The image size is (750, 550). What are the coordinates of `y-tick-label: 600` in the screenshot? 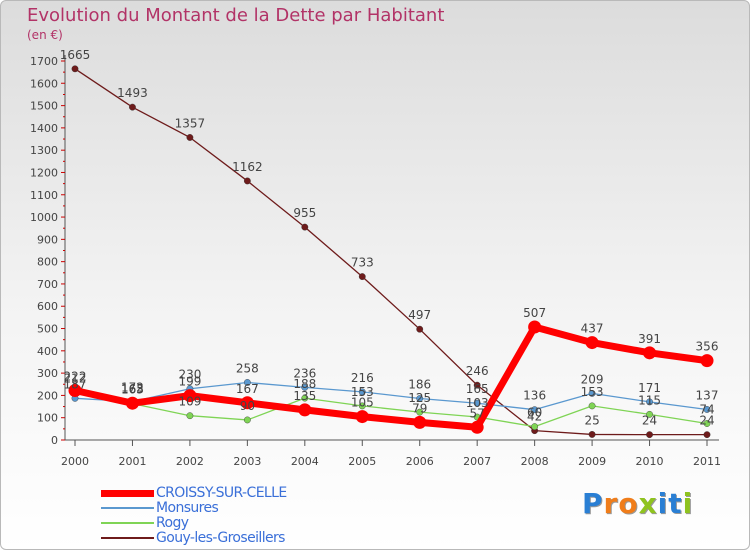 It's located at (47, 306).